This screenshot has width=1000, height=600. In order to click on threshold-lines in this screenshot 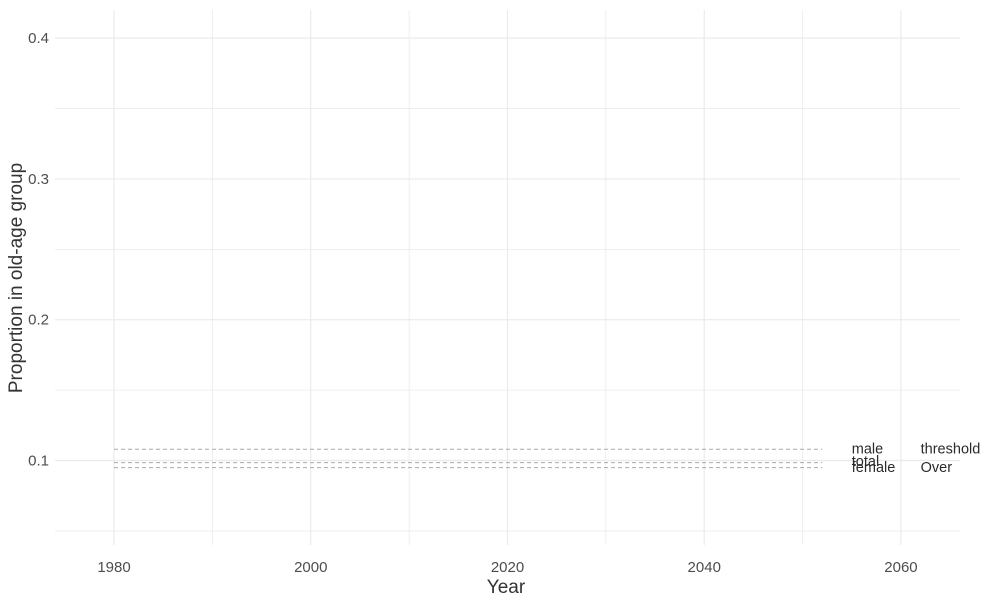, I will do `click(468, 458)`.